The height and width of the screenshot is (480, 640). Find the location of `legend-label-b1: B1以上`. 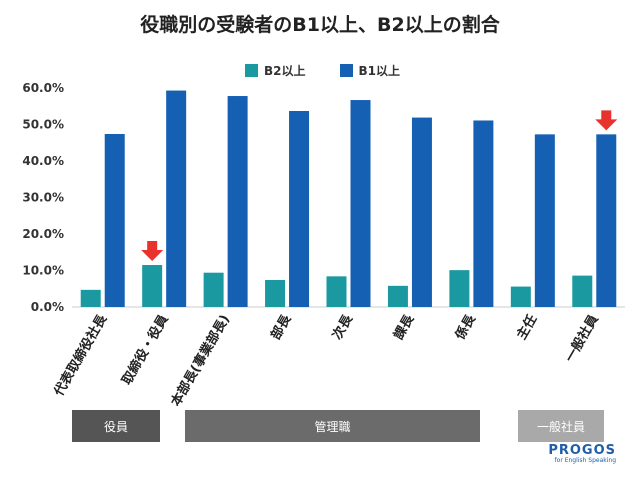

legend-label-b1: B1以上 is located at coordinates (379, 71).